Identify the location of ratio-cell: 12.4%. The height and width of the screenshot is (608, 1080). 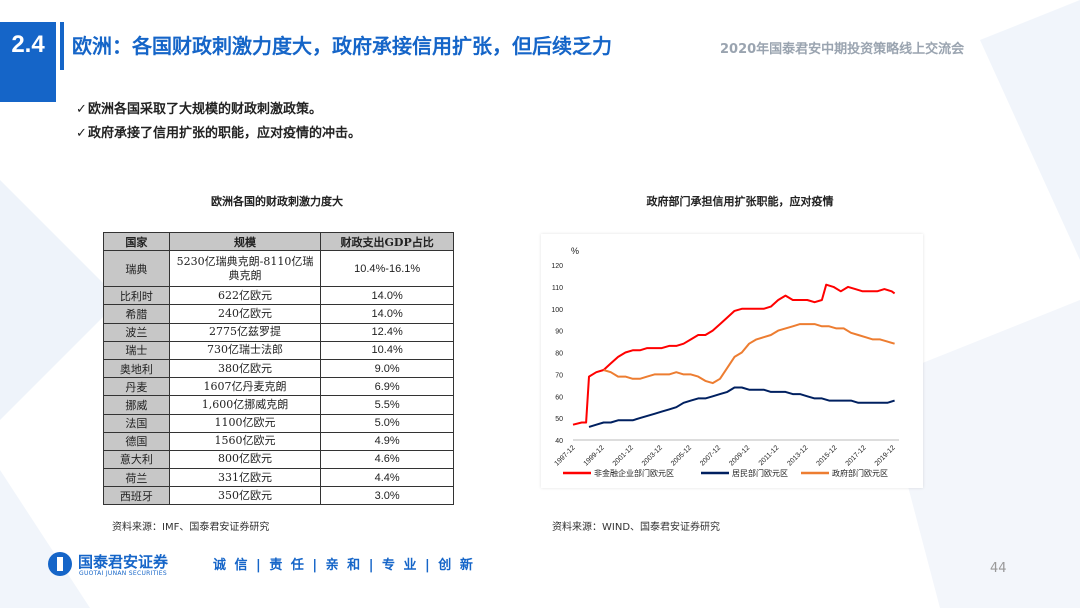
(387, 332).